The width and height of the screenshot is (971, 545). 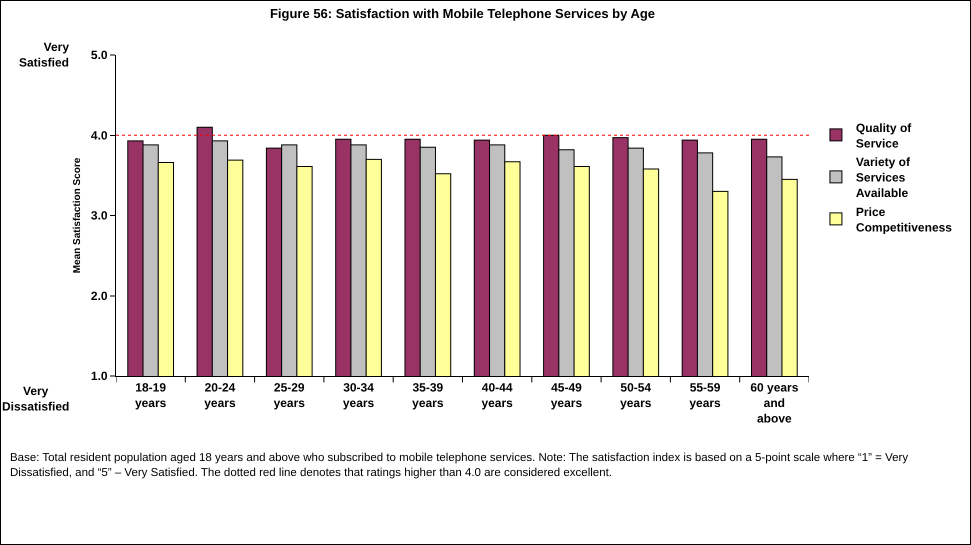 What do you see at coordinates (705, 395) in the screenshot?
I see `x-tick-label: 55-59 years` at bounding box center [705, 395].